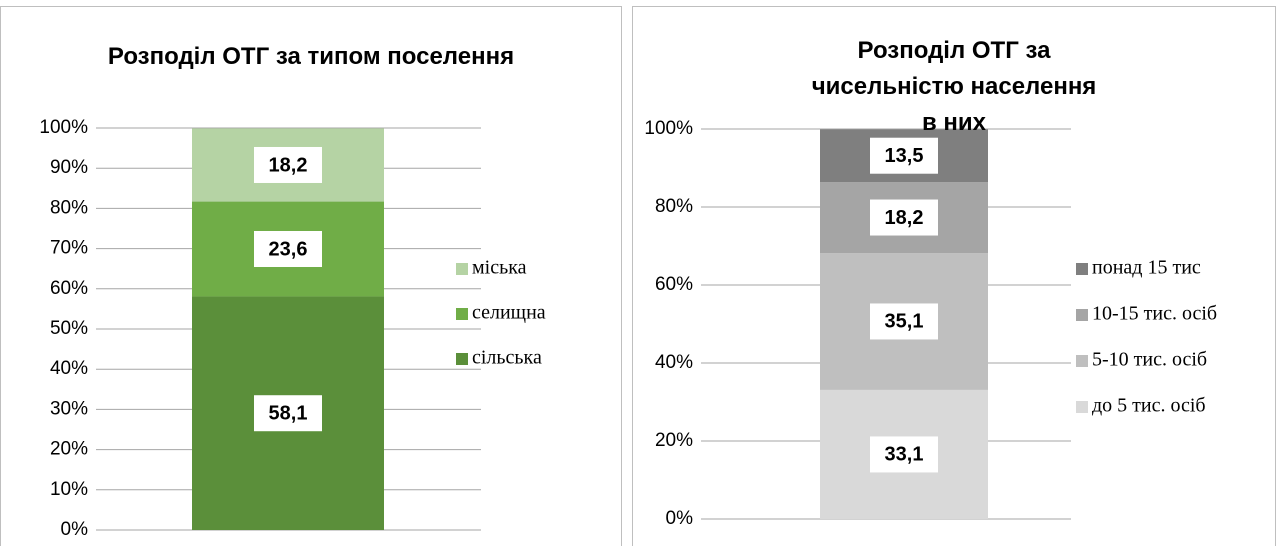 The image size is (1276, 547). Describe the element at coordinates (507, 358) in the screenshot. I see `legend-label: сільська` at that location.